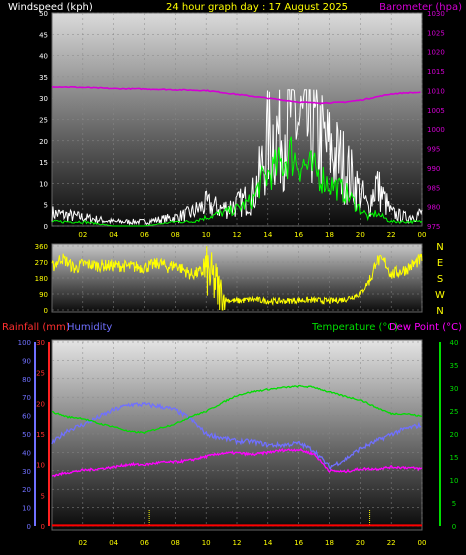 This screenshot has width=466, height=555. What do you see at coordinates (436, 33) in the screenshot?
I see `baro-tick-label: 1025` at bounding box center [436, 33].